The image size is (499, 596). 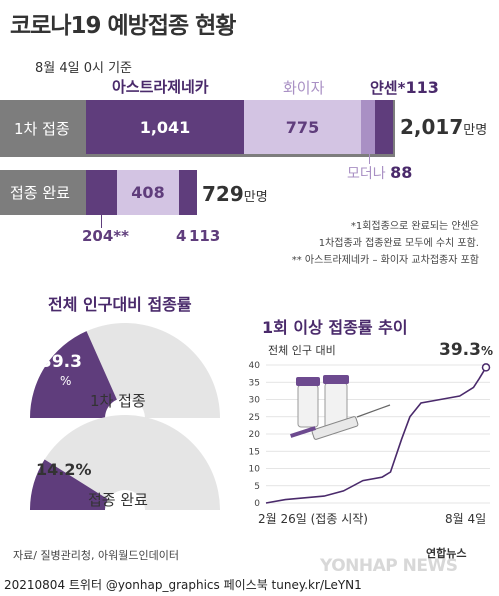 What do you see at coordinates (486, 367) in the screenshot?
I see `trend-end-dot` at bounding box center [486, 367].